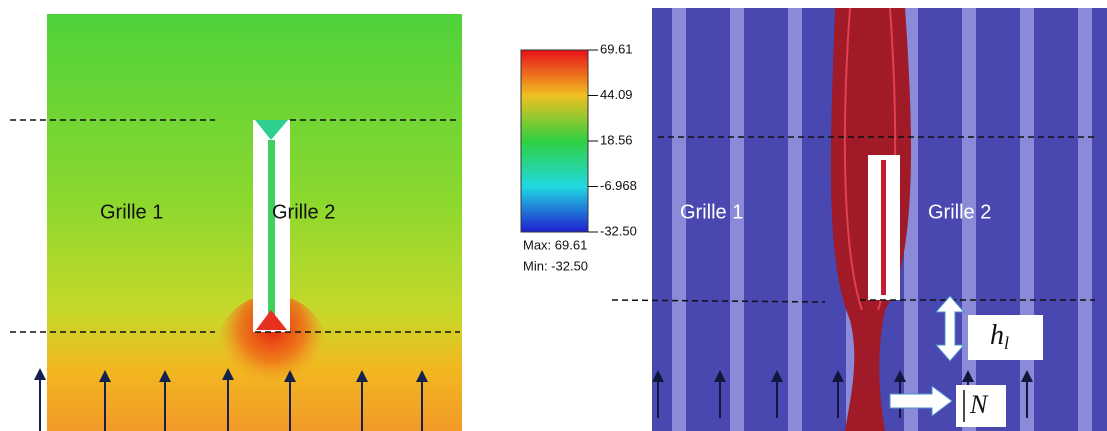 This screenshot has width=1107, height=431. I want to click on spacing-arrow, so click(921, 401).